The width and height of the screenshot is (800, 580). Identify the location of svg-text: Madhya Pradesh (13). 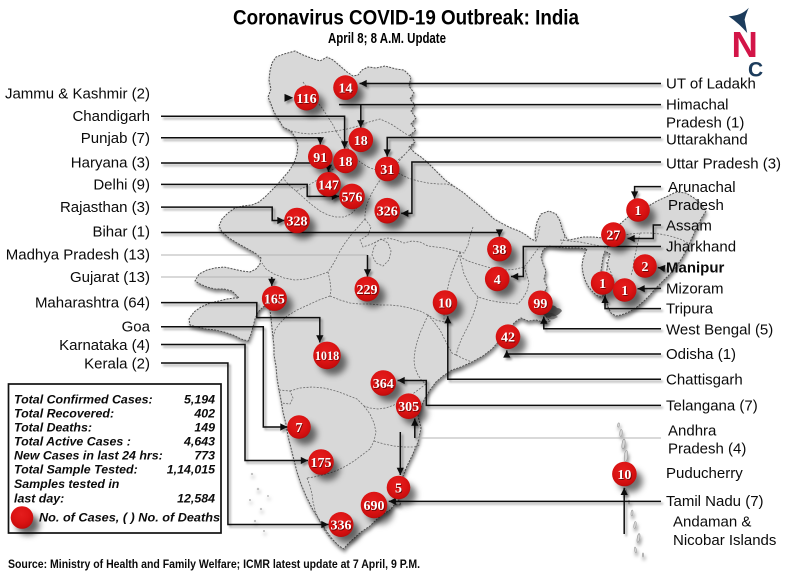
(78, 255).